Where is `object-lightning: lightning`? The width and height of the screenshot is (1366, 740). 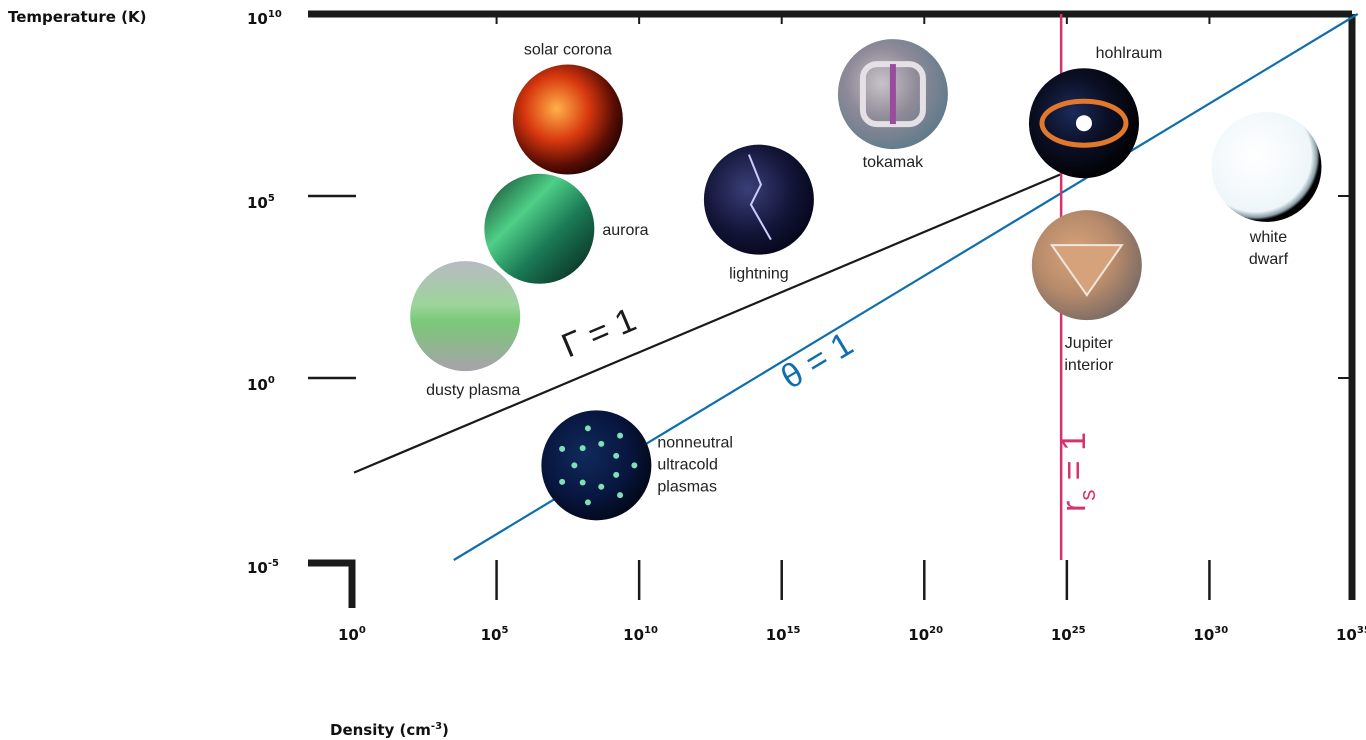
object-lightning: lightning is located at coordinates (758, 213).